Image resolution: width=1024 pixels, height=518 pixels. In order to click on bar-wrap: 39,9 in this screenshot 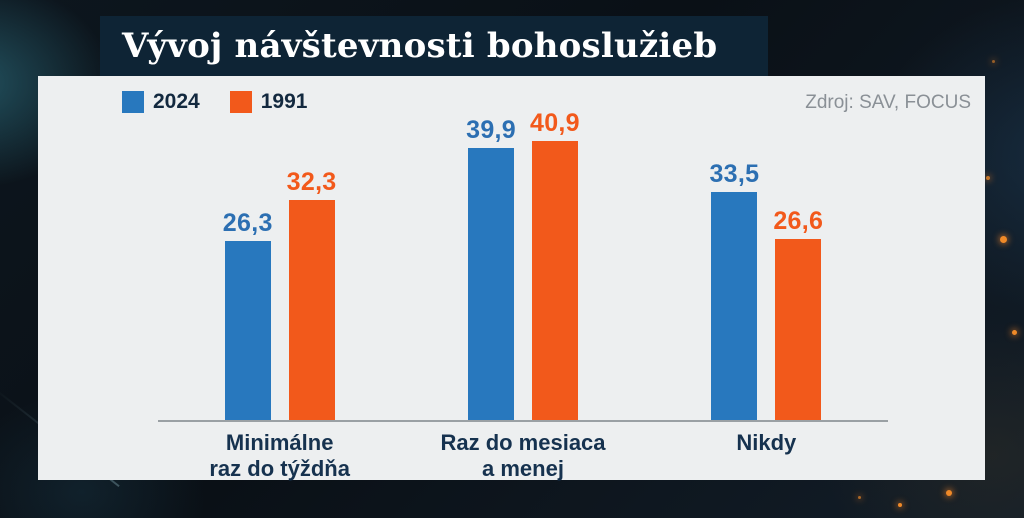, I will do `click(491, 268)`.